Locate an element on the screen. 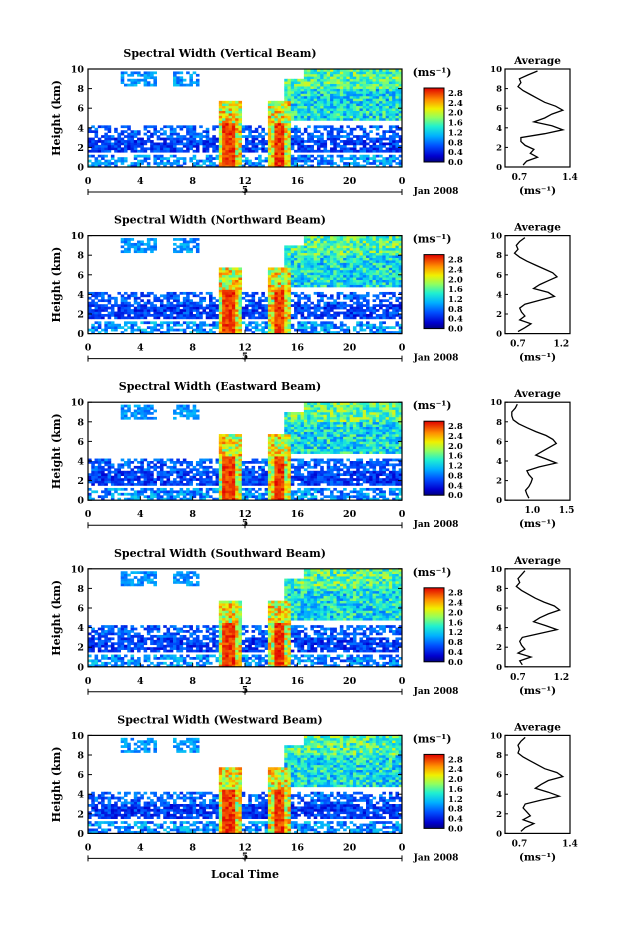 This screenshot has width=623, height=929. average-y-tick-label: 10 is located at coordinates (496, 70).